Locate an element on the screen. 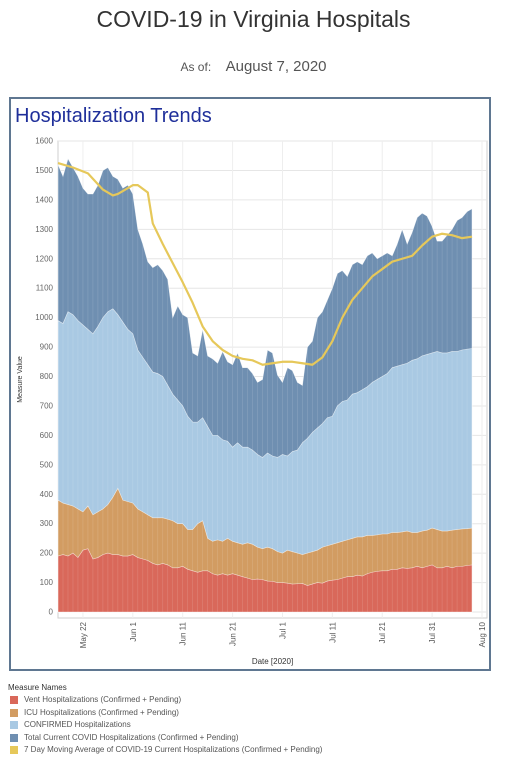  x-tick-label: Jun 21 is located at coordinates (233, 633).